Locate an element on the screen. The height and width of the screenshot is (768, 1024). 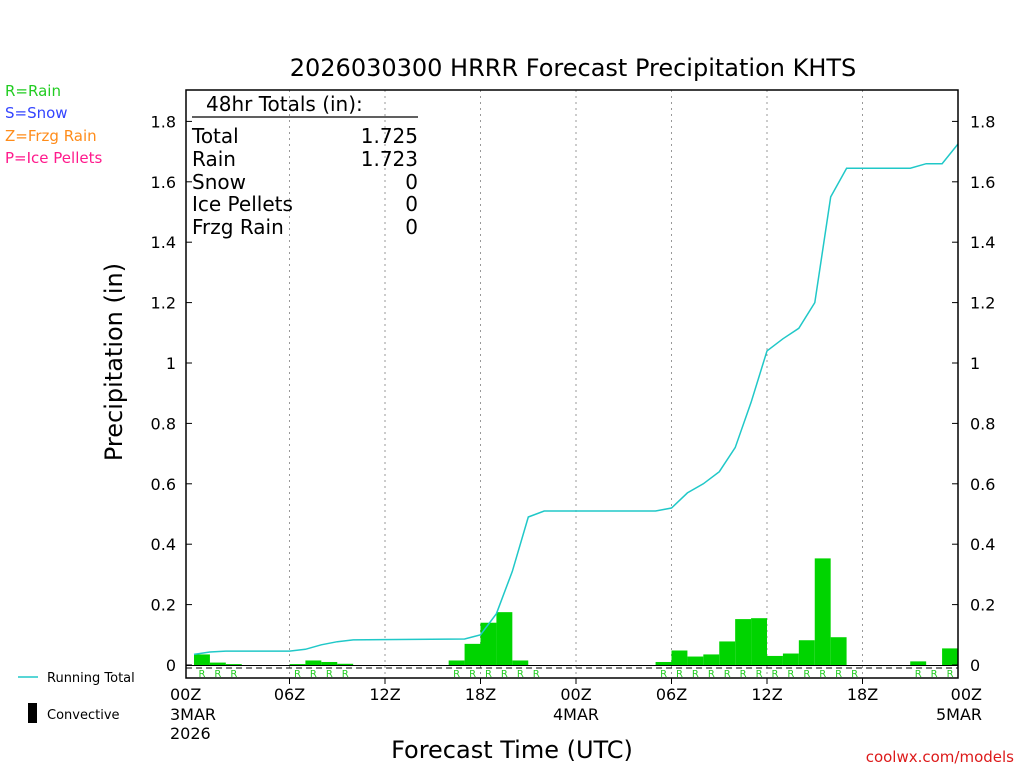
ptype-legend-rain: R=Rain is located at coordinates (33, 91).